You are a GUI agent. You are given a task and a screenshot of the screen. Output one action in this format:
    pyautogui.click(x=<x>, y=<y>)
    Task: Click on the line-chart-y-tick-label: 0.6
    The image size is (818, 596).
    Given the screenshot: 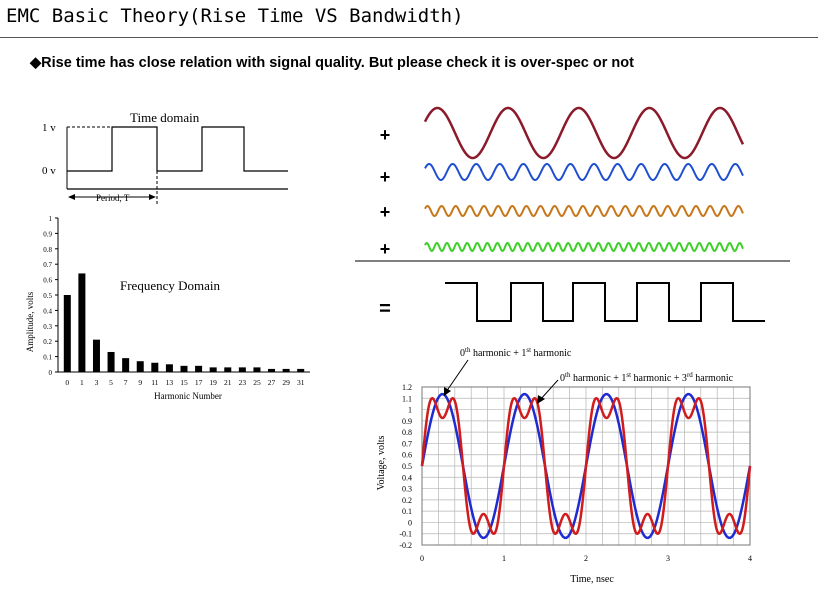 What is the action you would take?
    pyautogui.click(x=407, y=455)
    